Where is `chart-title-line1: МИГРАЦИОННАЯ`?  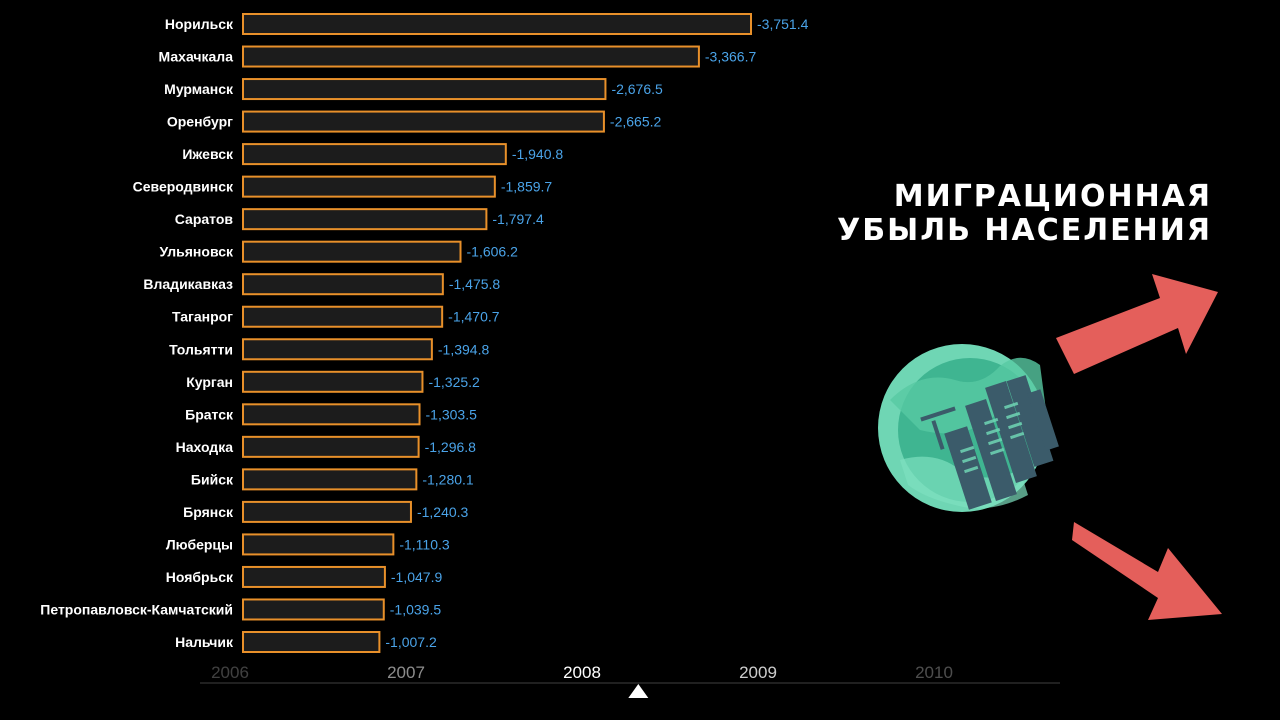 chart-title-line1: МИГРАЦИОННАЯ is located at coordinates (1052, 196).